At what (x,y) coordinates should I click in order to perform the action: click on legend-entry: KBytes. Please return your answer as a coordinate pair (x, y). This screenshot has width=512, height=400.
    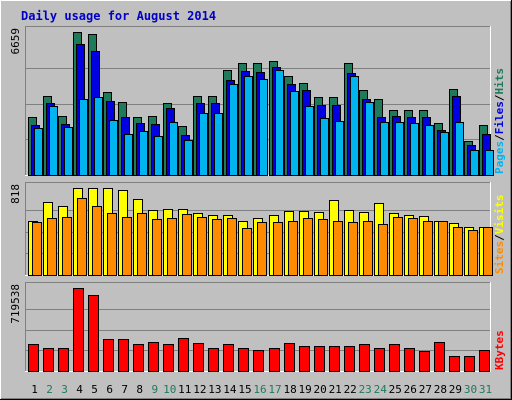
    Looking at the image, I should click on (499, 350).